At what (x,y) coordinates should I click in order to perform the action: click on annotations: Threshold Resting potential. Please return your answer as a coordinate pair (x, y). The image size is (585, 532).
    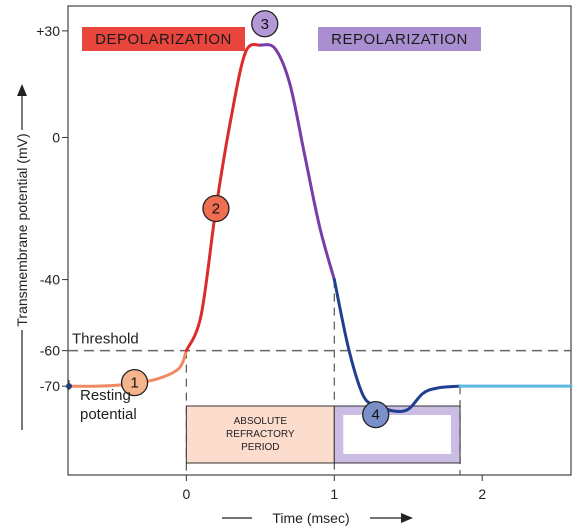
    Looking at the image, I should click on (103, 377).